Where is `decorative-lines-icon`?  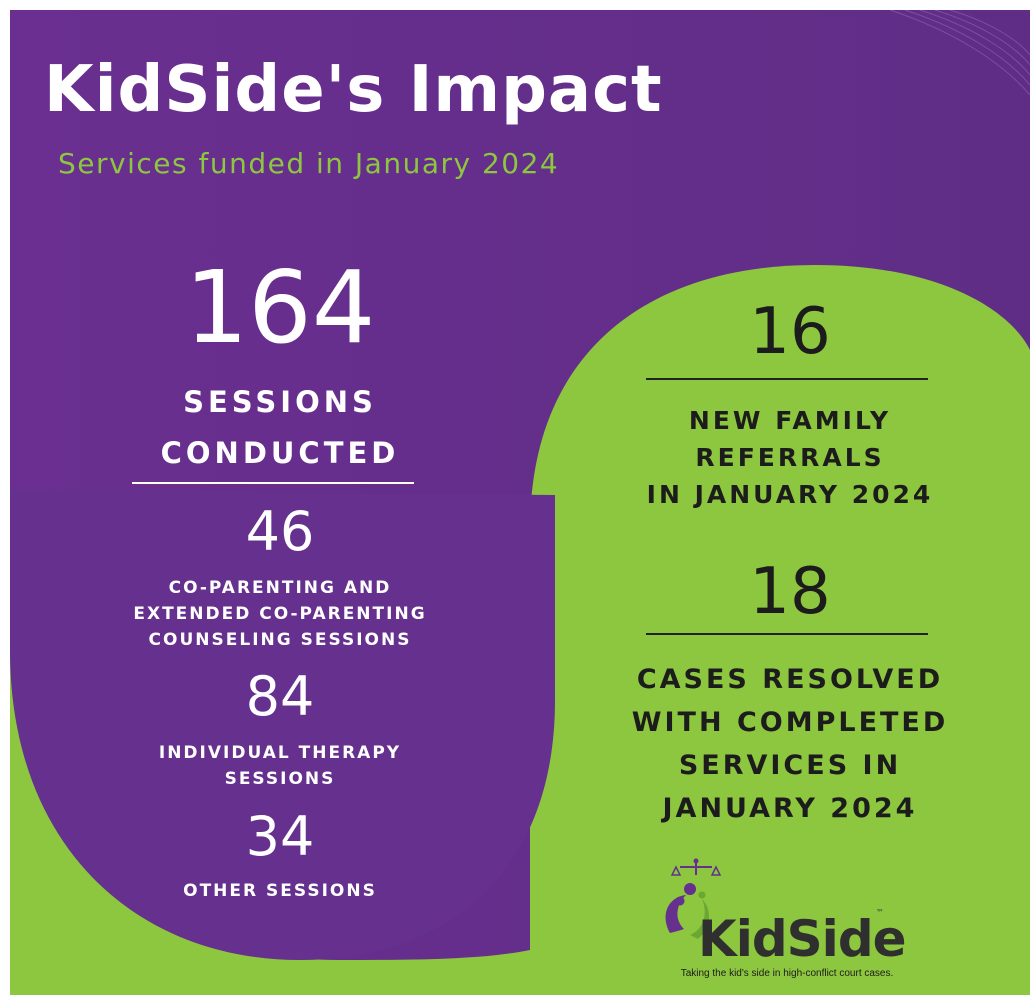 decorative-lines-icon is located at coordinates (959, 53).